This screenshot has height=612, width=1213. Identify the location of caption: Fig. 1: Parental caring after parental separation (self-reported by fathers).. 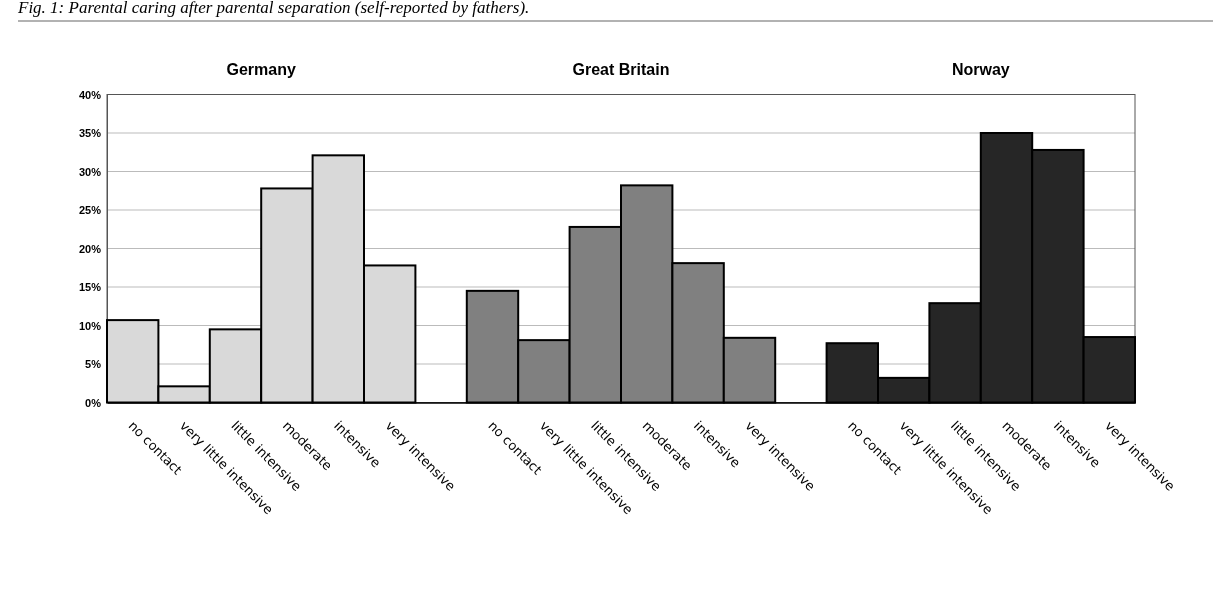
(273, 8).